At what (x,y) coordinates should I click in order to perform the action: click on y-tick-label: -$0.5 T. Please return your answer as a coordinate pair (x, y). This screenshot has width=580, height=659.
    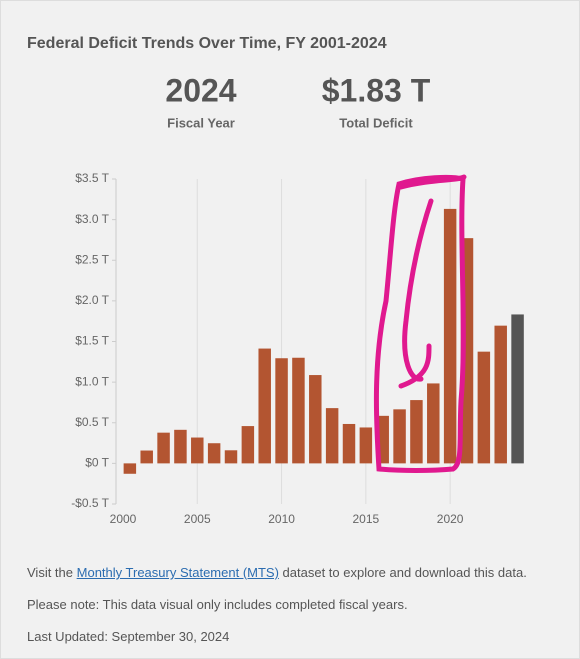
    Looking at the image, I should click on (90, 503).